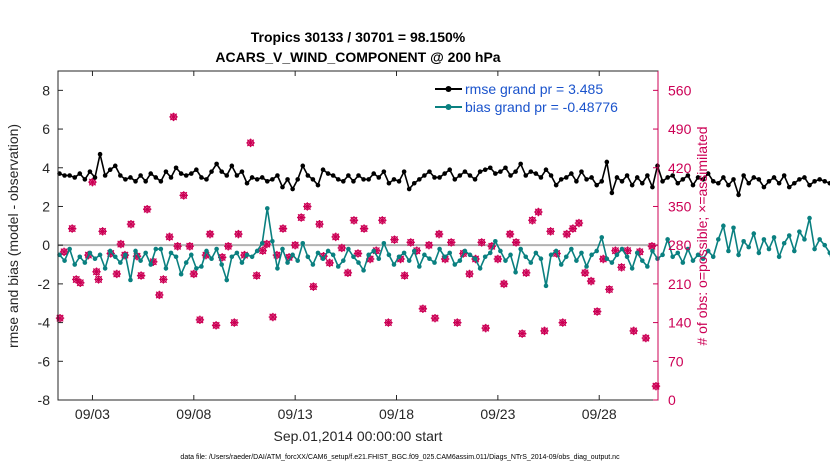  I want to click on y-axis-label: rmse and bias (model - observation), so click(13, 236).